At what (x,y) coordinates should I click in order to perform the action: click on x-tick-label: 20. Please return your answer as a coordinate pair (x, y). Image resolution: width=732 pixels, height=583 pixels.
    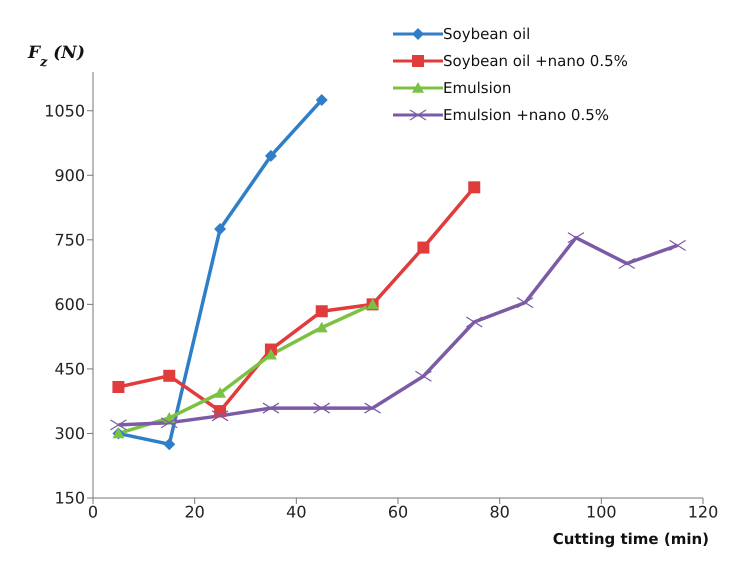
    Looking at the image, I should click on (194, 512).